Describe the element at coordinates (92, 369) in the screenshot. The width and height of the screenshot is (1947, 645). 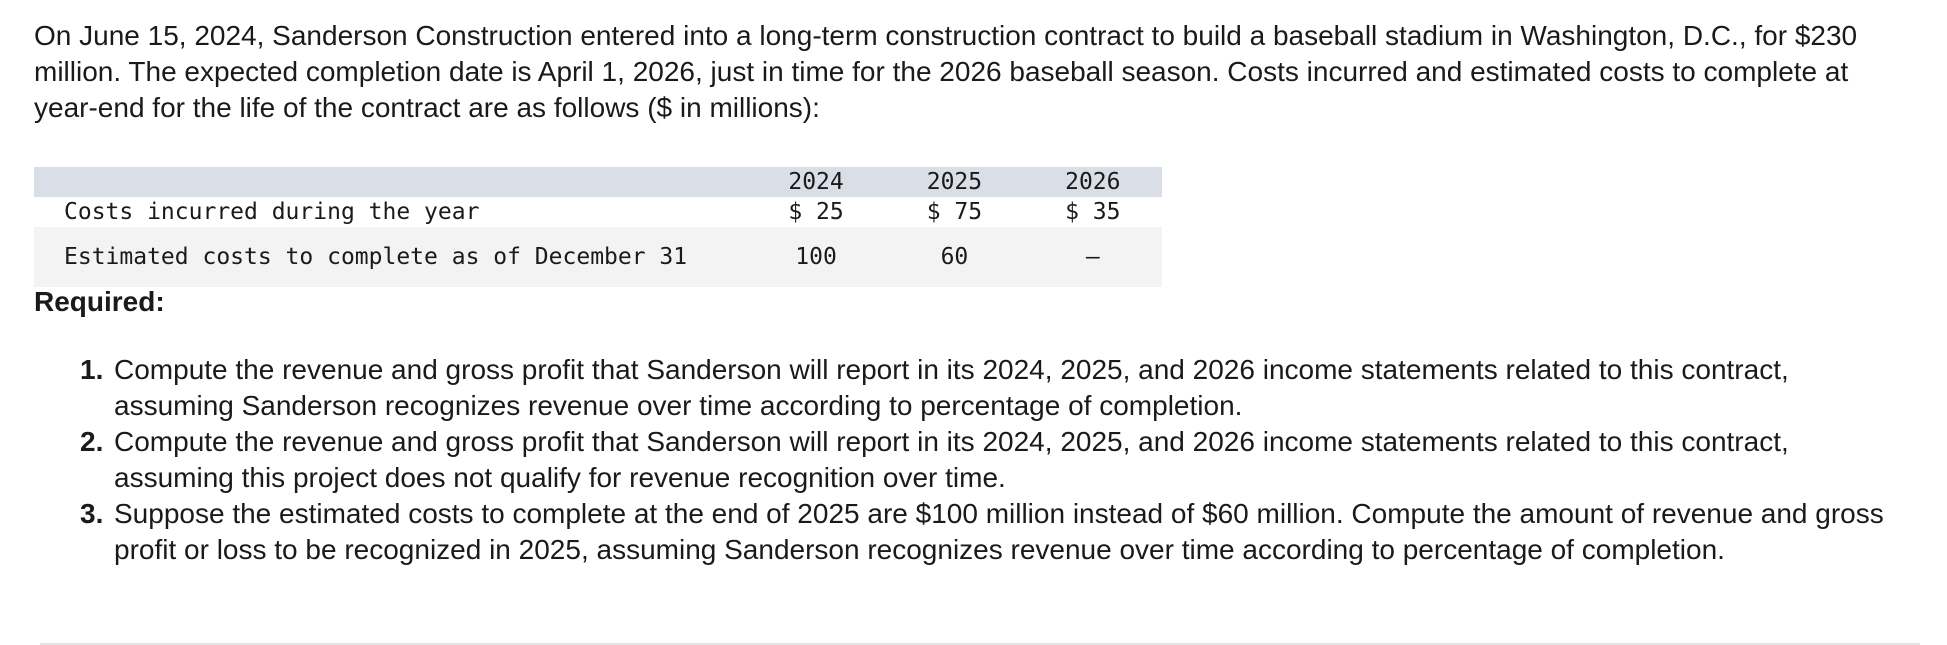
I see `requirement-number: 1.` at that location.